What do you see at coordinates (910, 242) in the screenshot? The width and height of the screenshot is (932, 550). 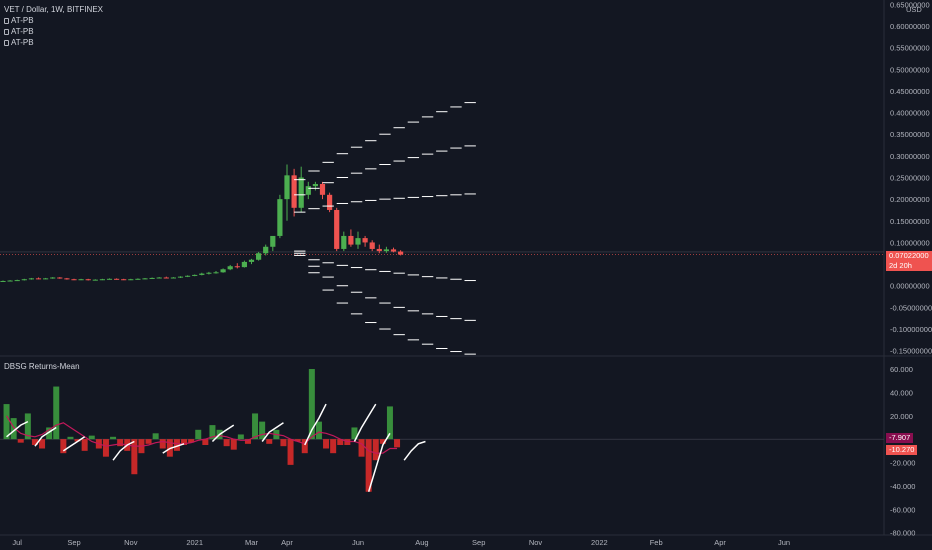 I see `price-axis-label: 0.10000000` at bounding box center [910, 242].